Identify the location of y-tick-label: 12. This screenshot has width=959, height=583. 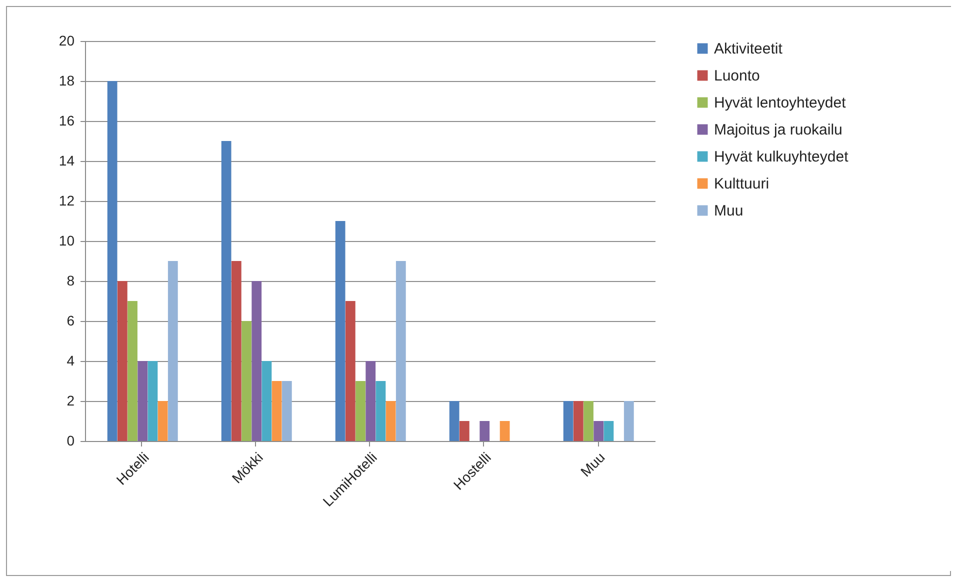
(66, 200).